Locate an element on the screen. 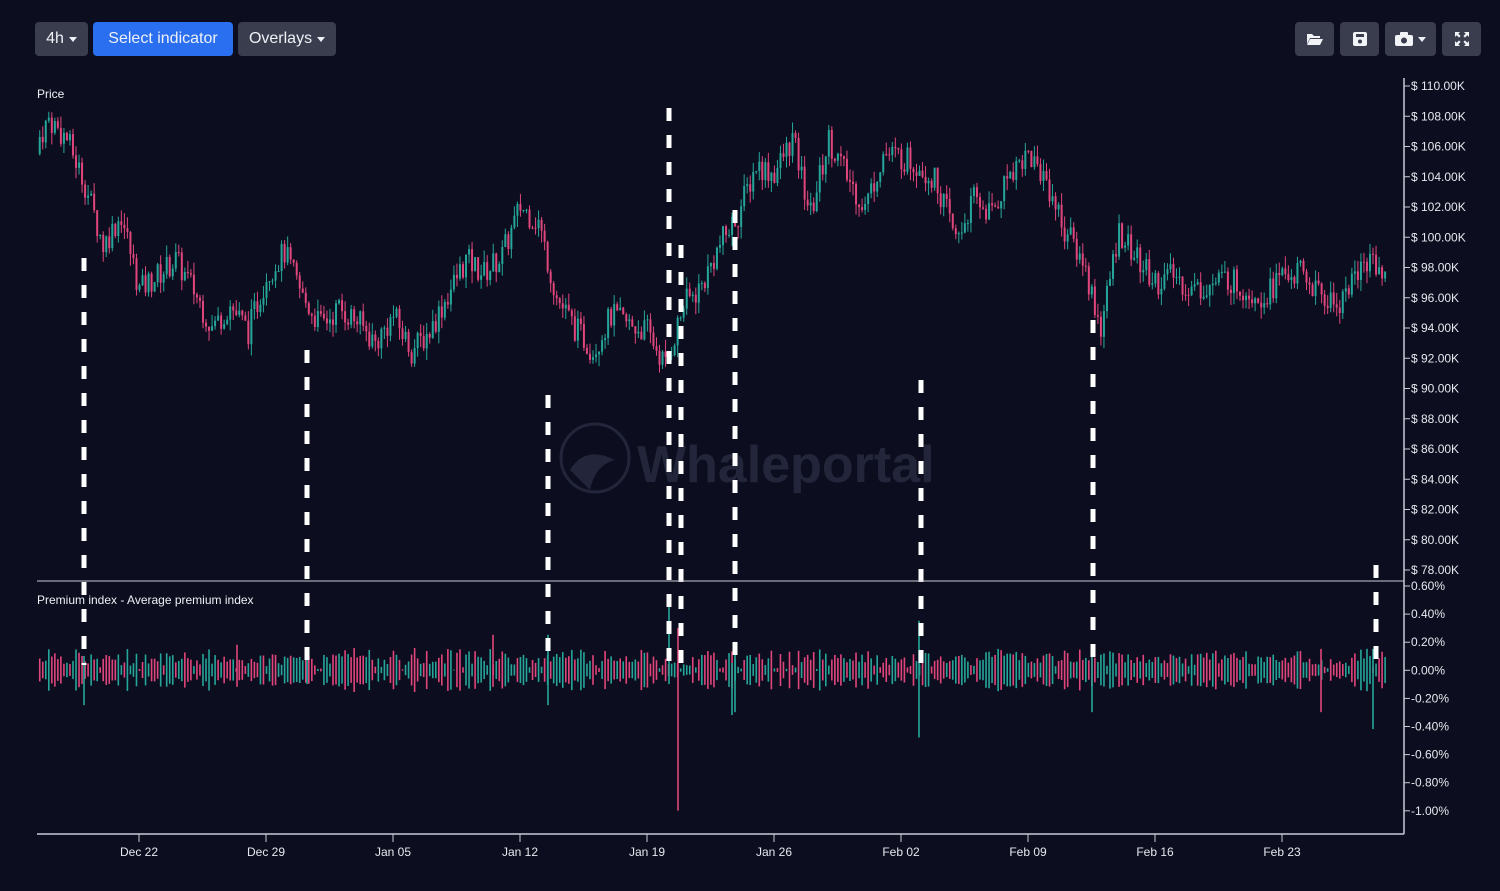 The height and width of the screenshot is (891, 1500). svg-text: 0.00% is located at coordinates (1428, 670).